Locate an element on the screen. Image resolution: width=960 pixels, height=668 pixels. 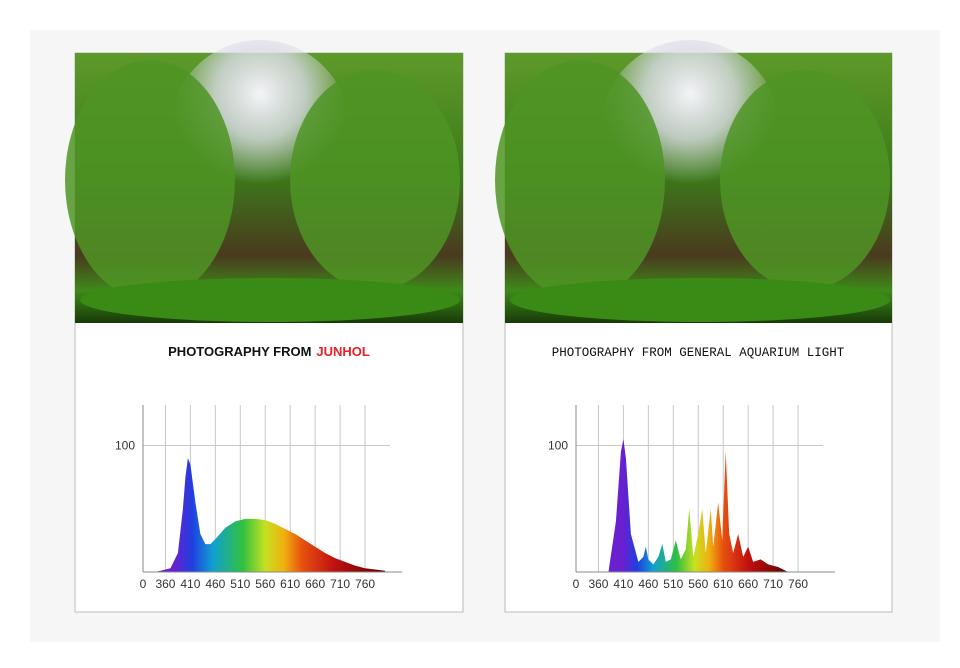
chart-title: PHOTOGRAPHY FROM GENERAL AQUARIUM LIGHT is located at coordinates (698, 353).